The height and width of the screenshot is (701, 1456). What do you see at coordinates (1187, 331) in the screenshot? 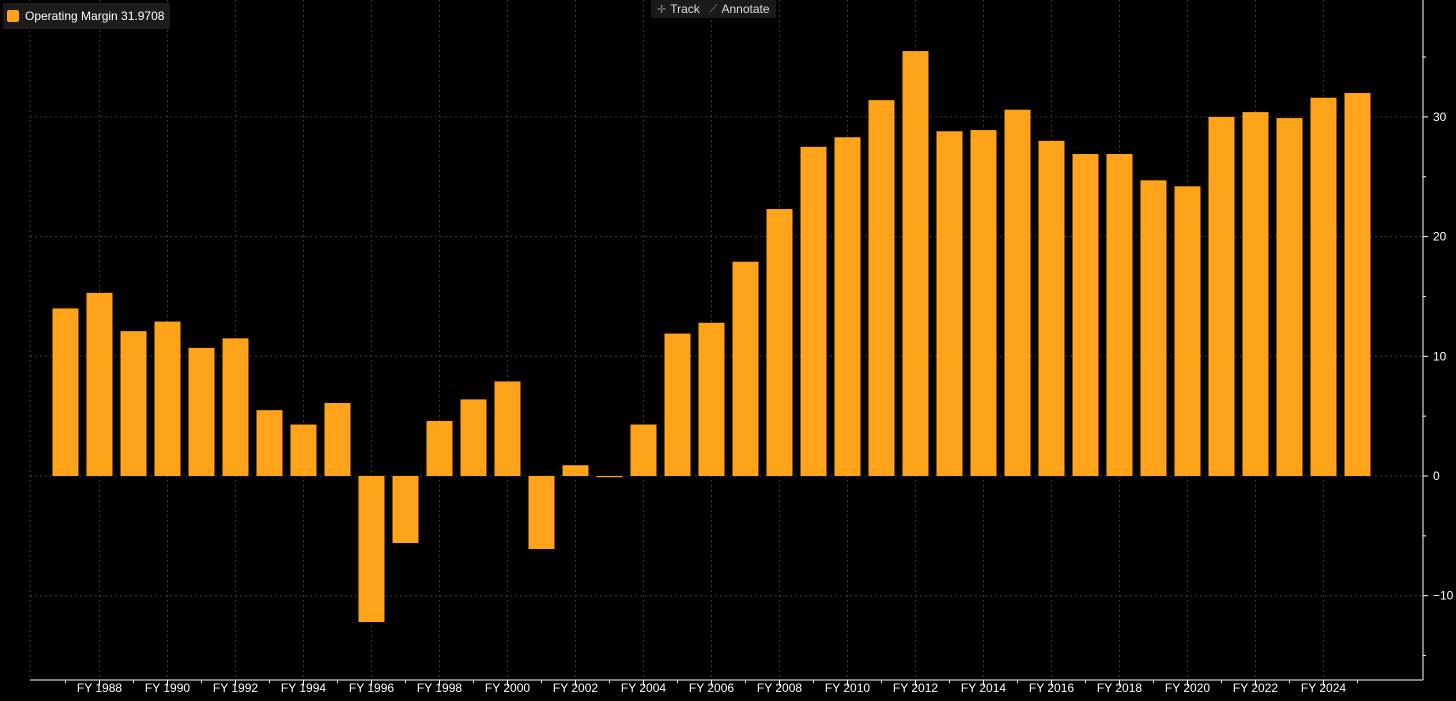
I see `bar-fy-2020` at bounding box center [1187, 331].